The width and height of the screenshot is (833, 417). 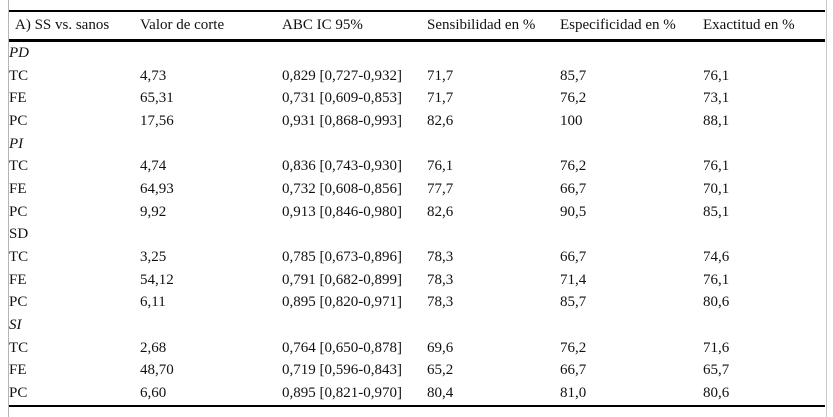 I want to click on data-row: PC 6,60 0,895 [0,821-0,970] 80,4 81,0 80,6, so click(x=417, y=394).